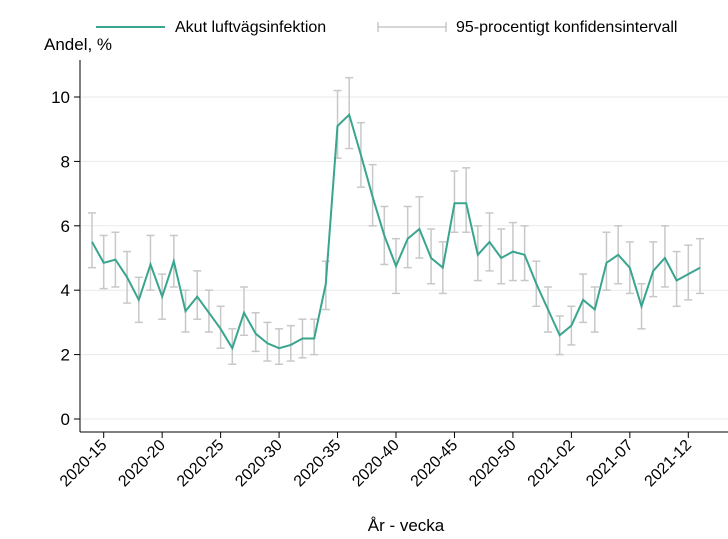 This screenshot has width=728, height=539. Describe the element at coordinates (84, 464) in the screenshot. I see `x-tick-label: 2020-15` at that location.